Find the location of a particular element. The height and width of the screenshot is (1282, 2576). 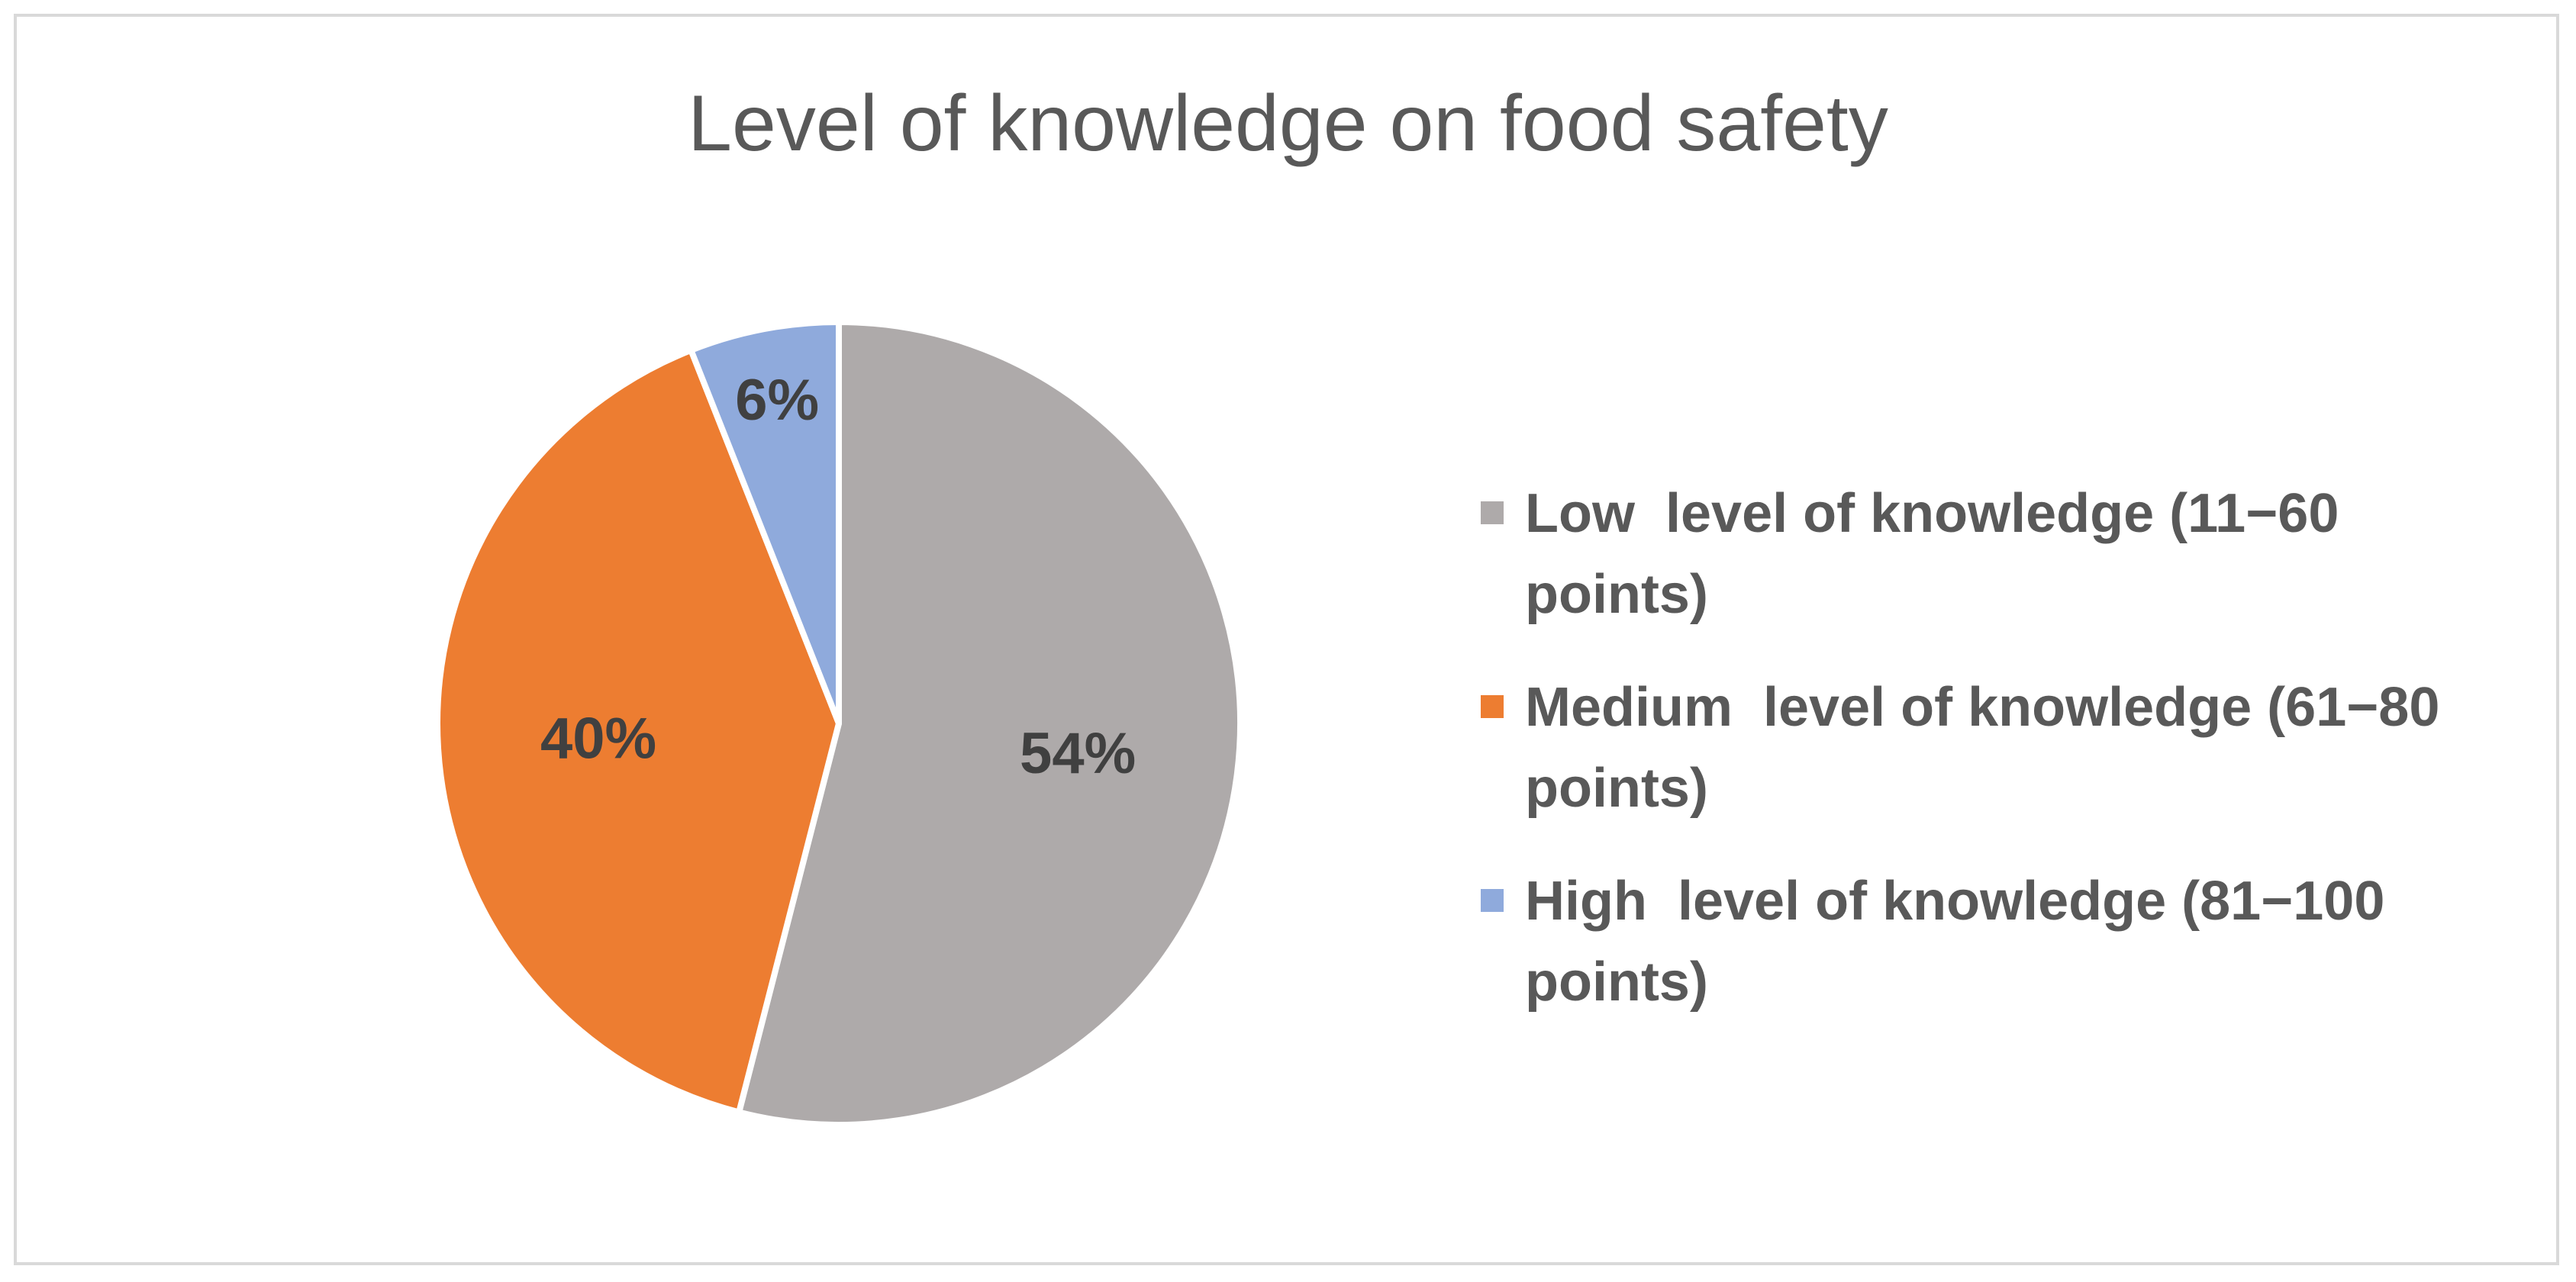

legend-swatch-low is located at coordinates (1492, 512).